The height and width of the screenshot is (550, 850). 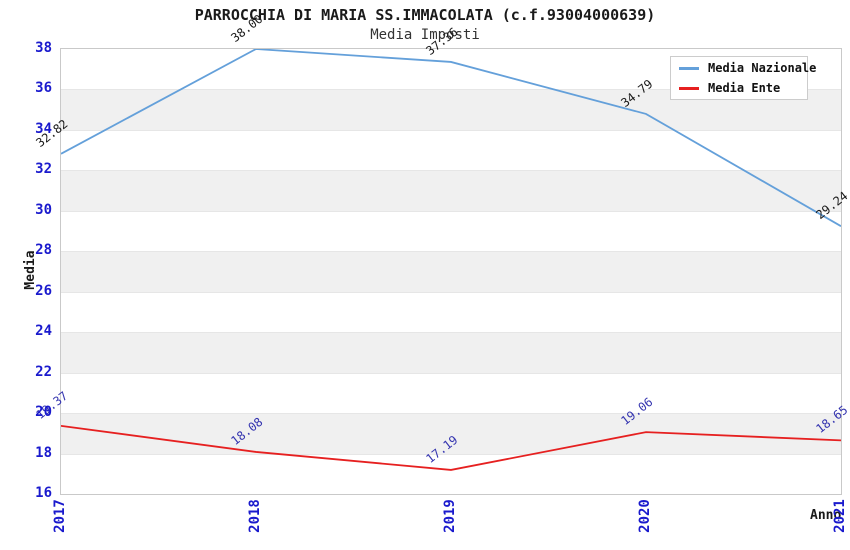 I want to click on legend-label: Media Ente, so click(x=744, y=88).